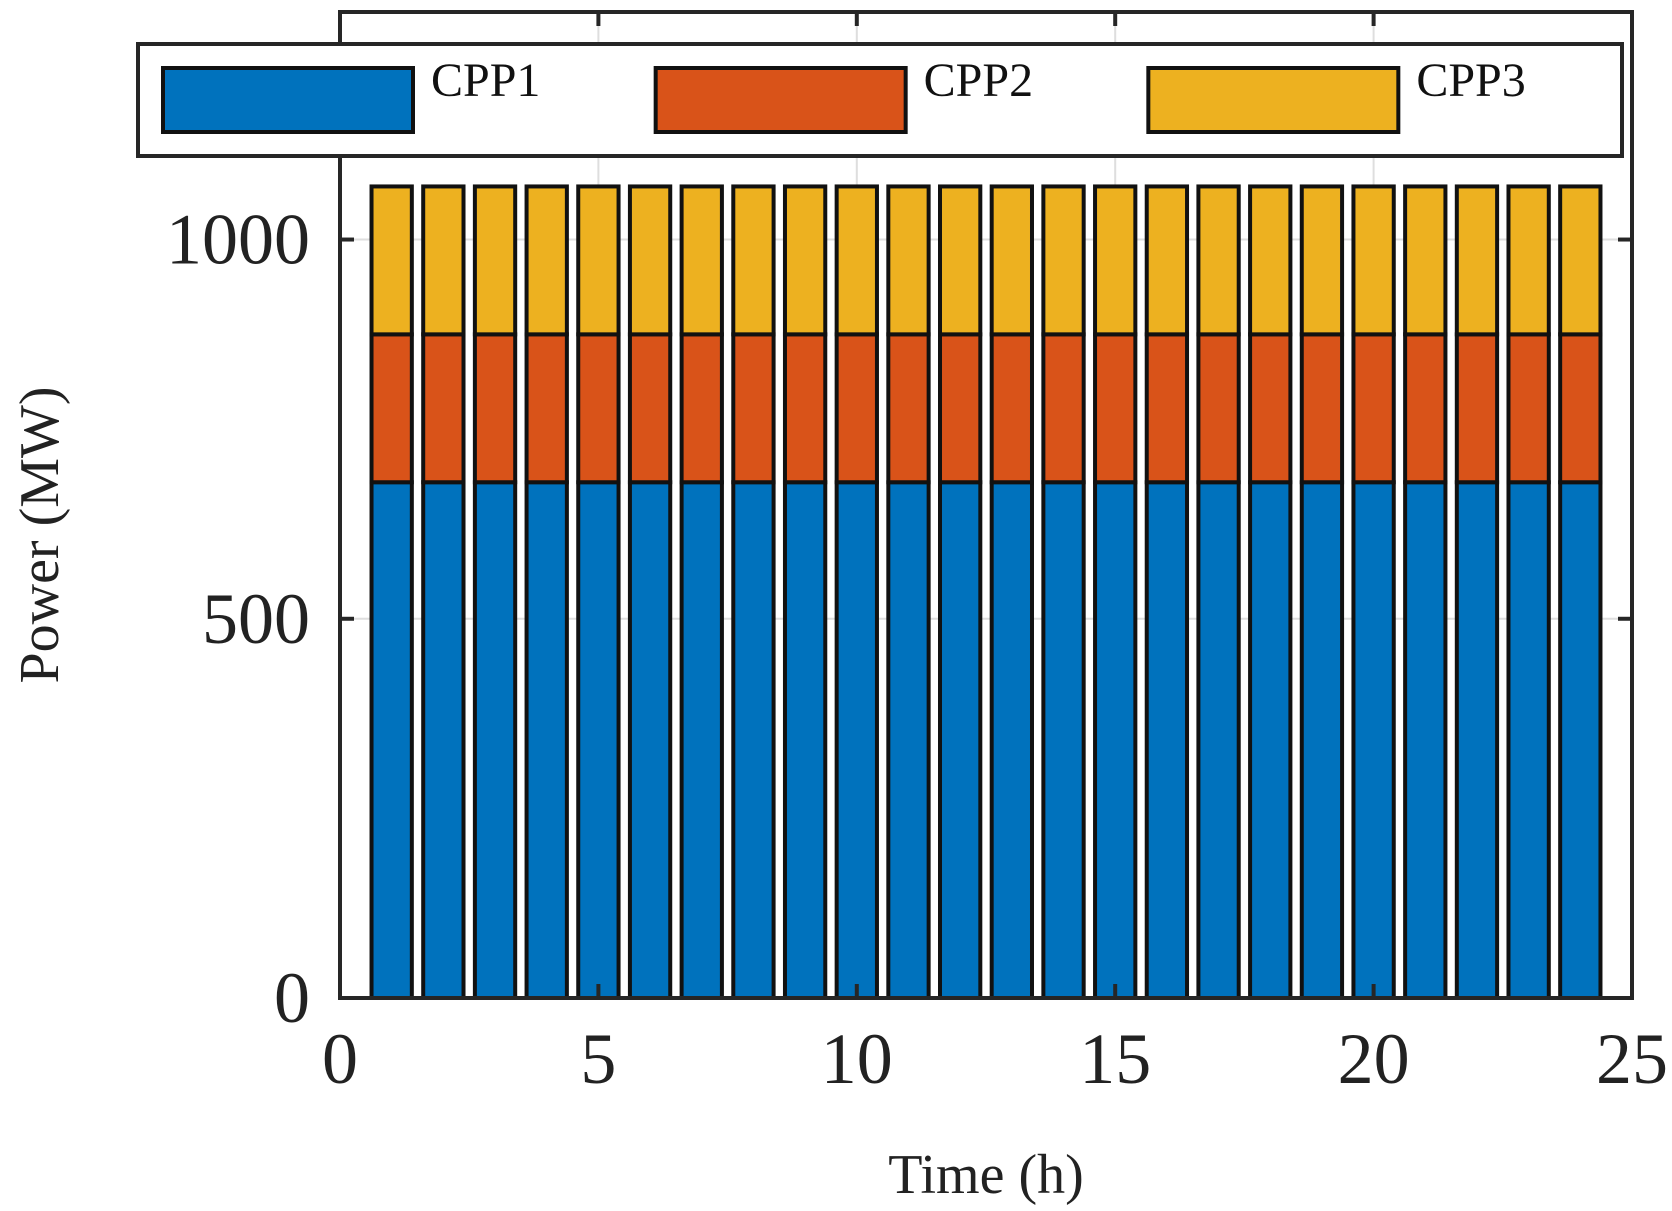 This screenshot has width=1672, height=1211. What do you see at coordinates (238, 240) in the screenshot?
I see `y-tick-label: 1000` at bounding box center [238, 240].